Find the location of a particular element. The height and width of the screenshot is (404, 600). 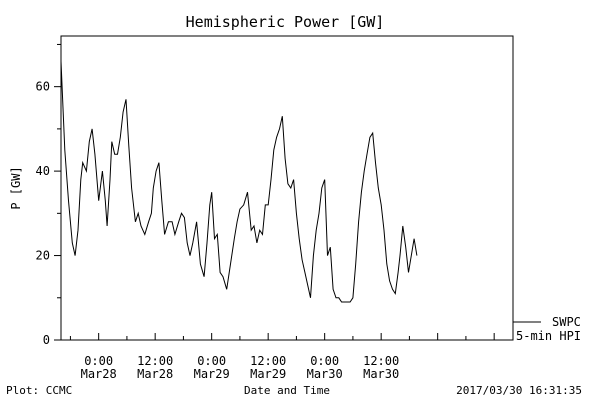

y-axis-label: P [GW] is located at coordinates (16, 187).